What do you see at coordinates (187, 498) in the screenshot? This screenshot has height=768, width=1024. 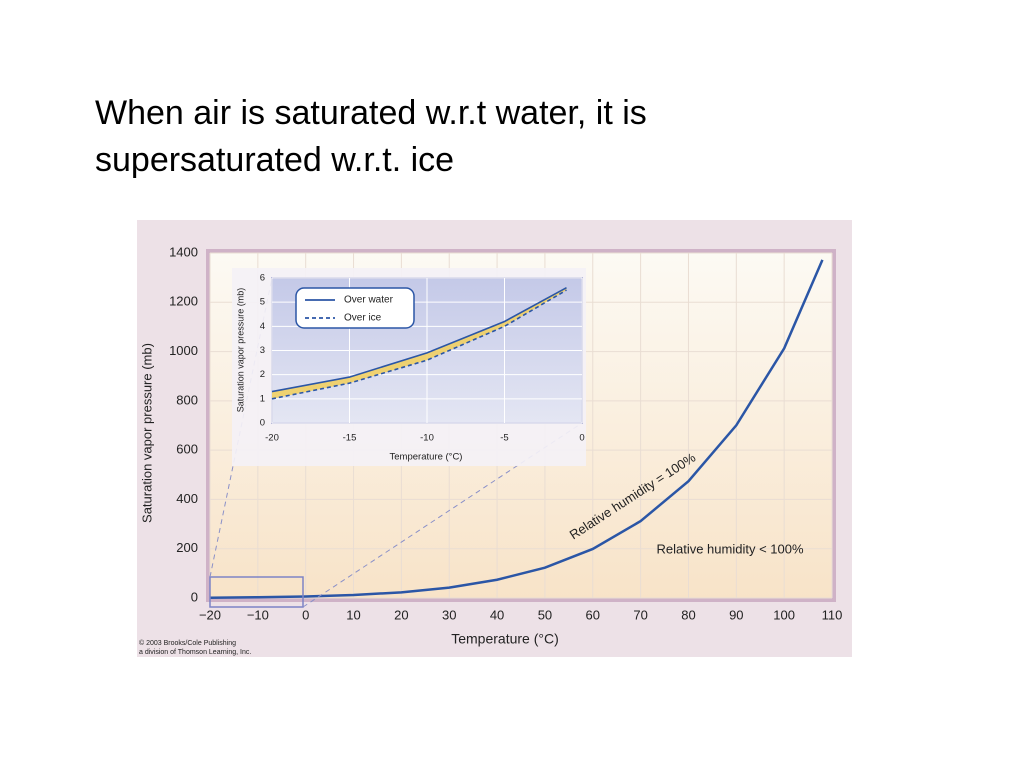 I see `y-tick-label: 400` at bounding box center [187, 498].